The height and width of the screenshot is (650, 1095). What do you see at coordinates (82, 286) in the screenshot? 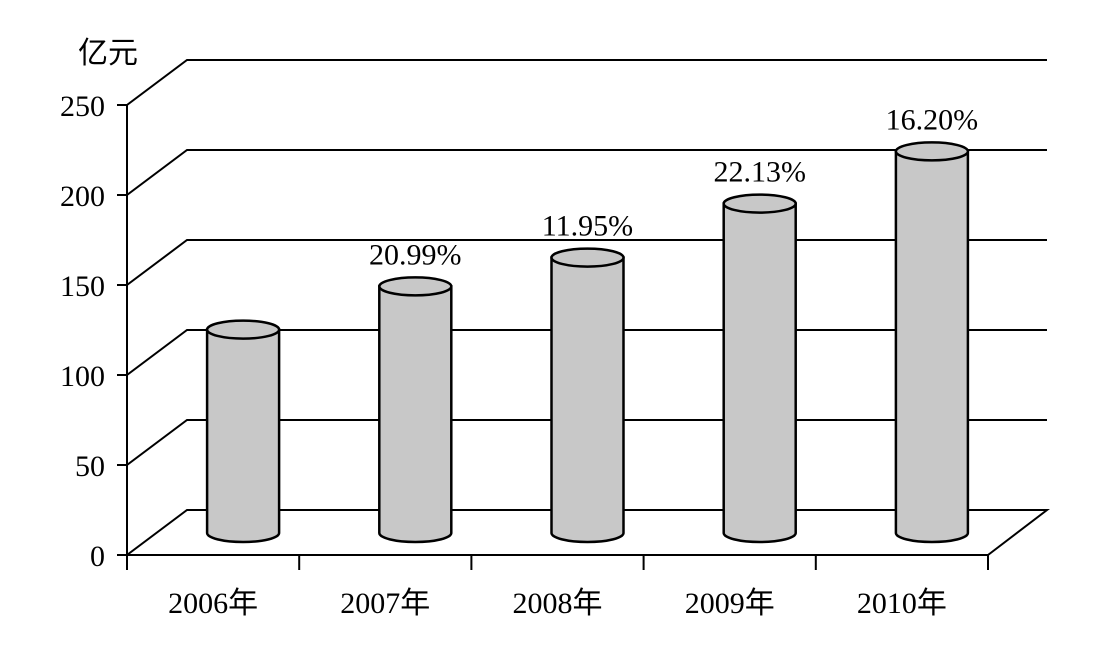
I see `y-tick-label: 150` at bounding box center [82, 286].